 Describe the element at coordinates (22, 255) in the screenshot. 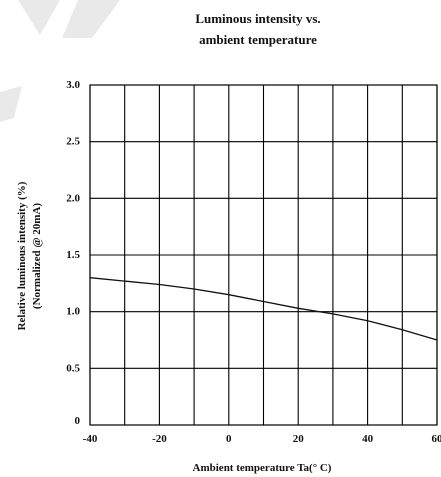

I see `y-axis-label-line-1: Relative luminous intensity (%)` at that location.